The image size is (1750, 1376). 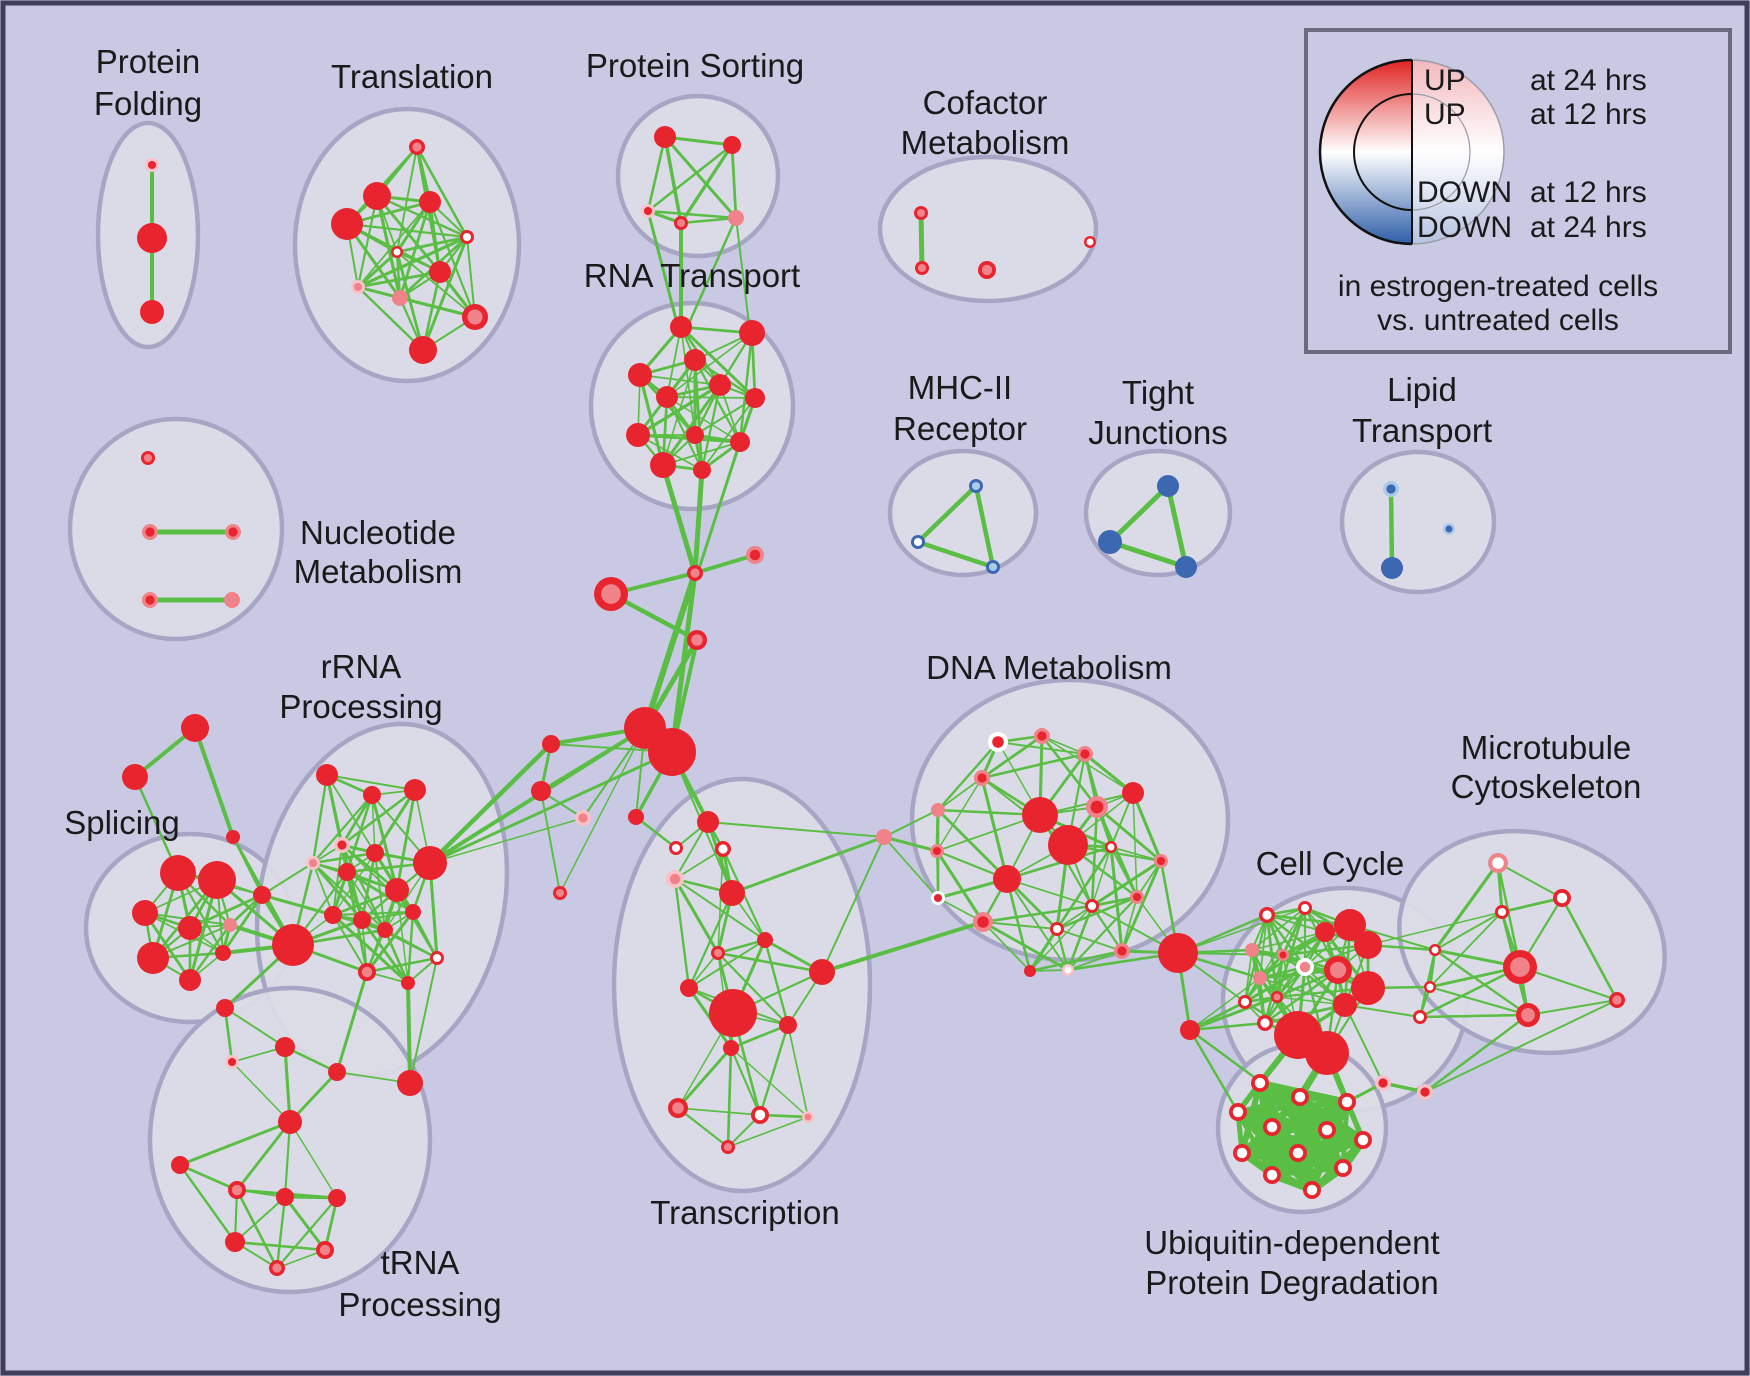 I want to click on cluster-label-mhc-ii-receptor: MHC-II, so click(x=960, y=387).